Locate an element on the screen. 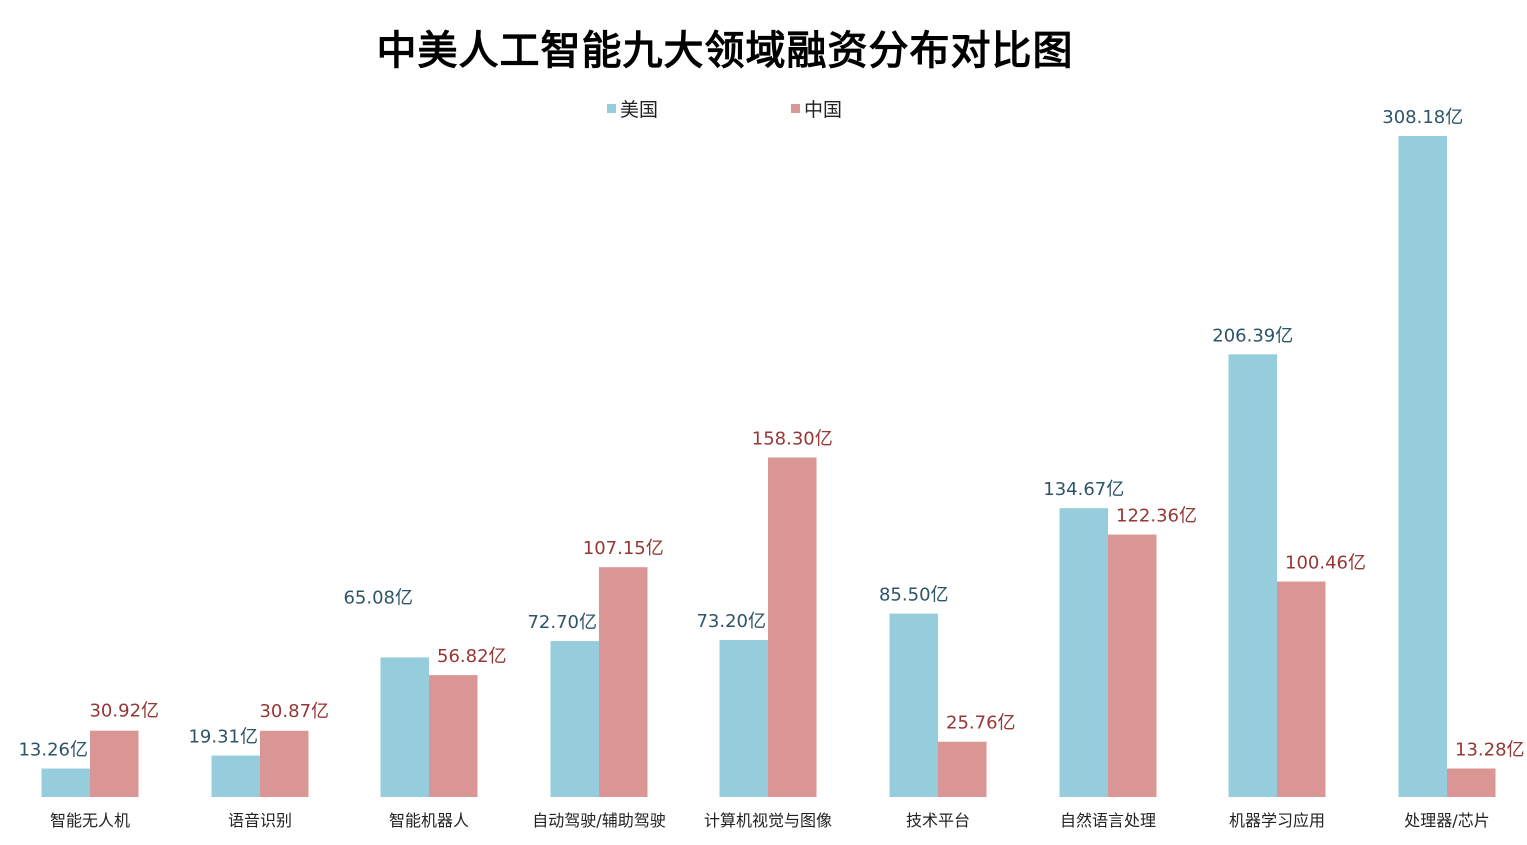 The height and width of the screenshot is (845, 1527). category-label-2: 智能机器人 is located at coordinates (429, 820).